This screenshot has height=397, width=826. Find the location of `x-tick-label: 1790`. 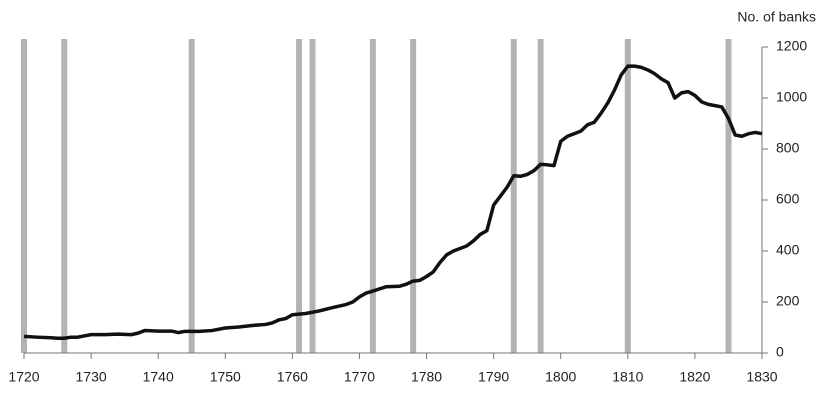

x-tick-label: 1790 is located at coordinates (493, 377).